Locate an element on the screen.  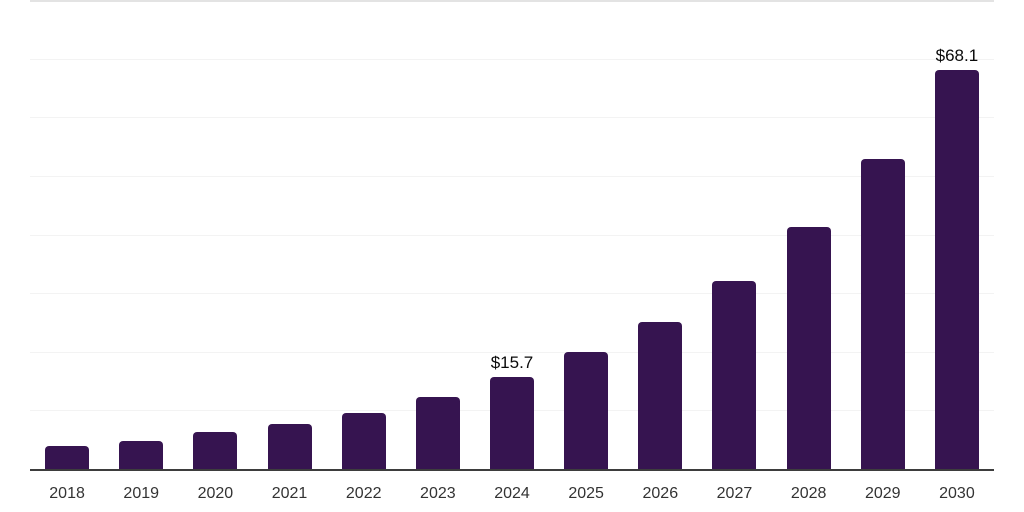
bar-2023 is located at coordinates (437, 433).